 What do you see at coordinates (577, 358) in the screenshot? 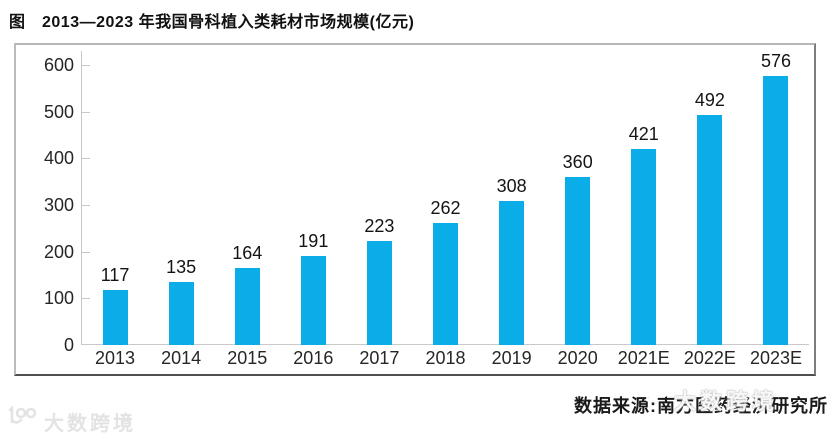
I see `x-axis-tick-label: 2020` at bounding box center [577, 358].